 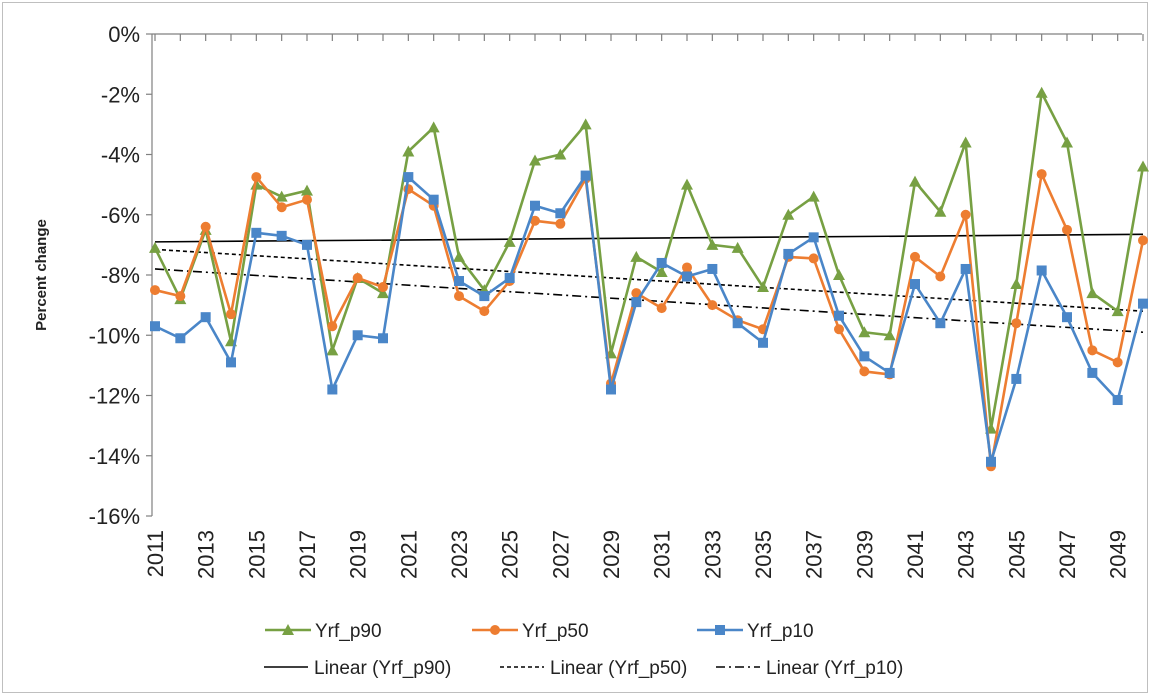 I want to click on y-tick-label: -8%, so click(x=120, y=275).